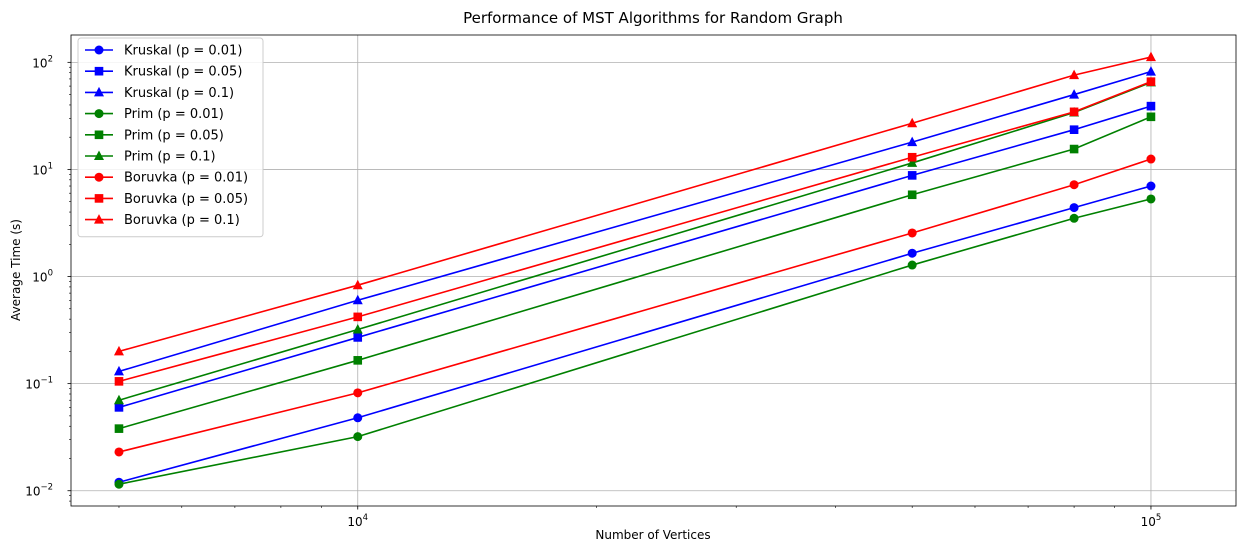  I want to click on legend-label: Kruskal (p = 0.1), so click(179, 93).